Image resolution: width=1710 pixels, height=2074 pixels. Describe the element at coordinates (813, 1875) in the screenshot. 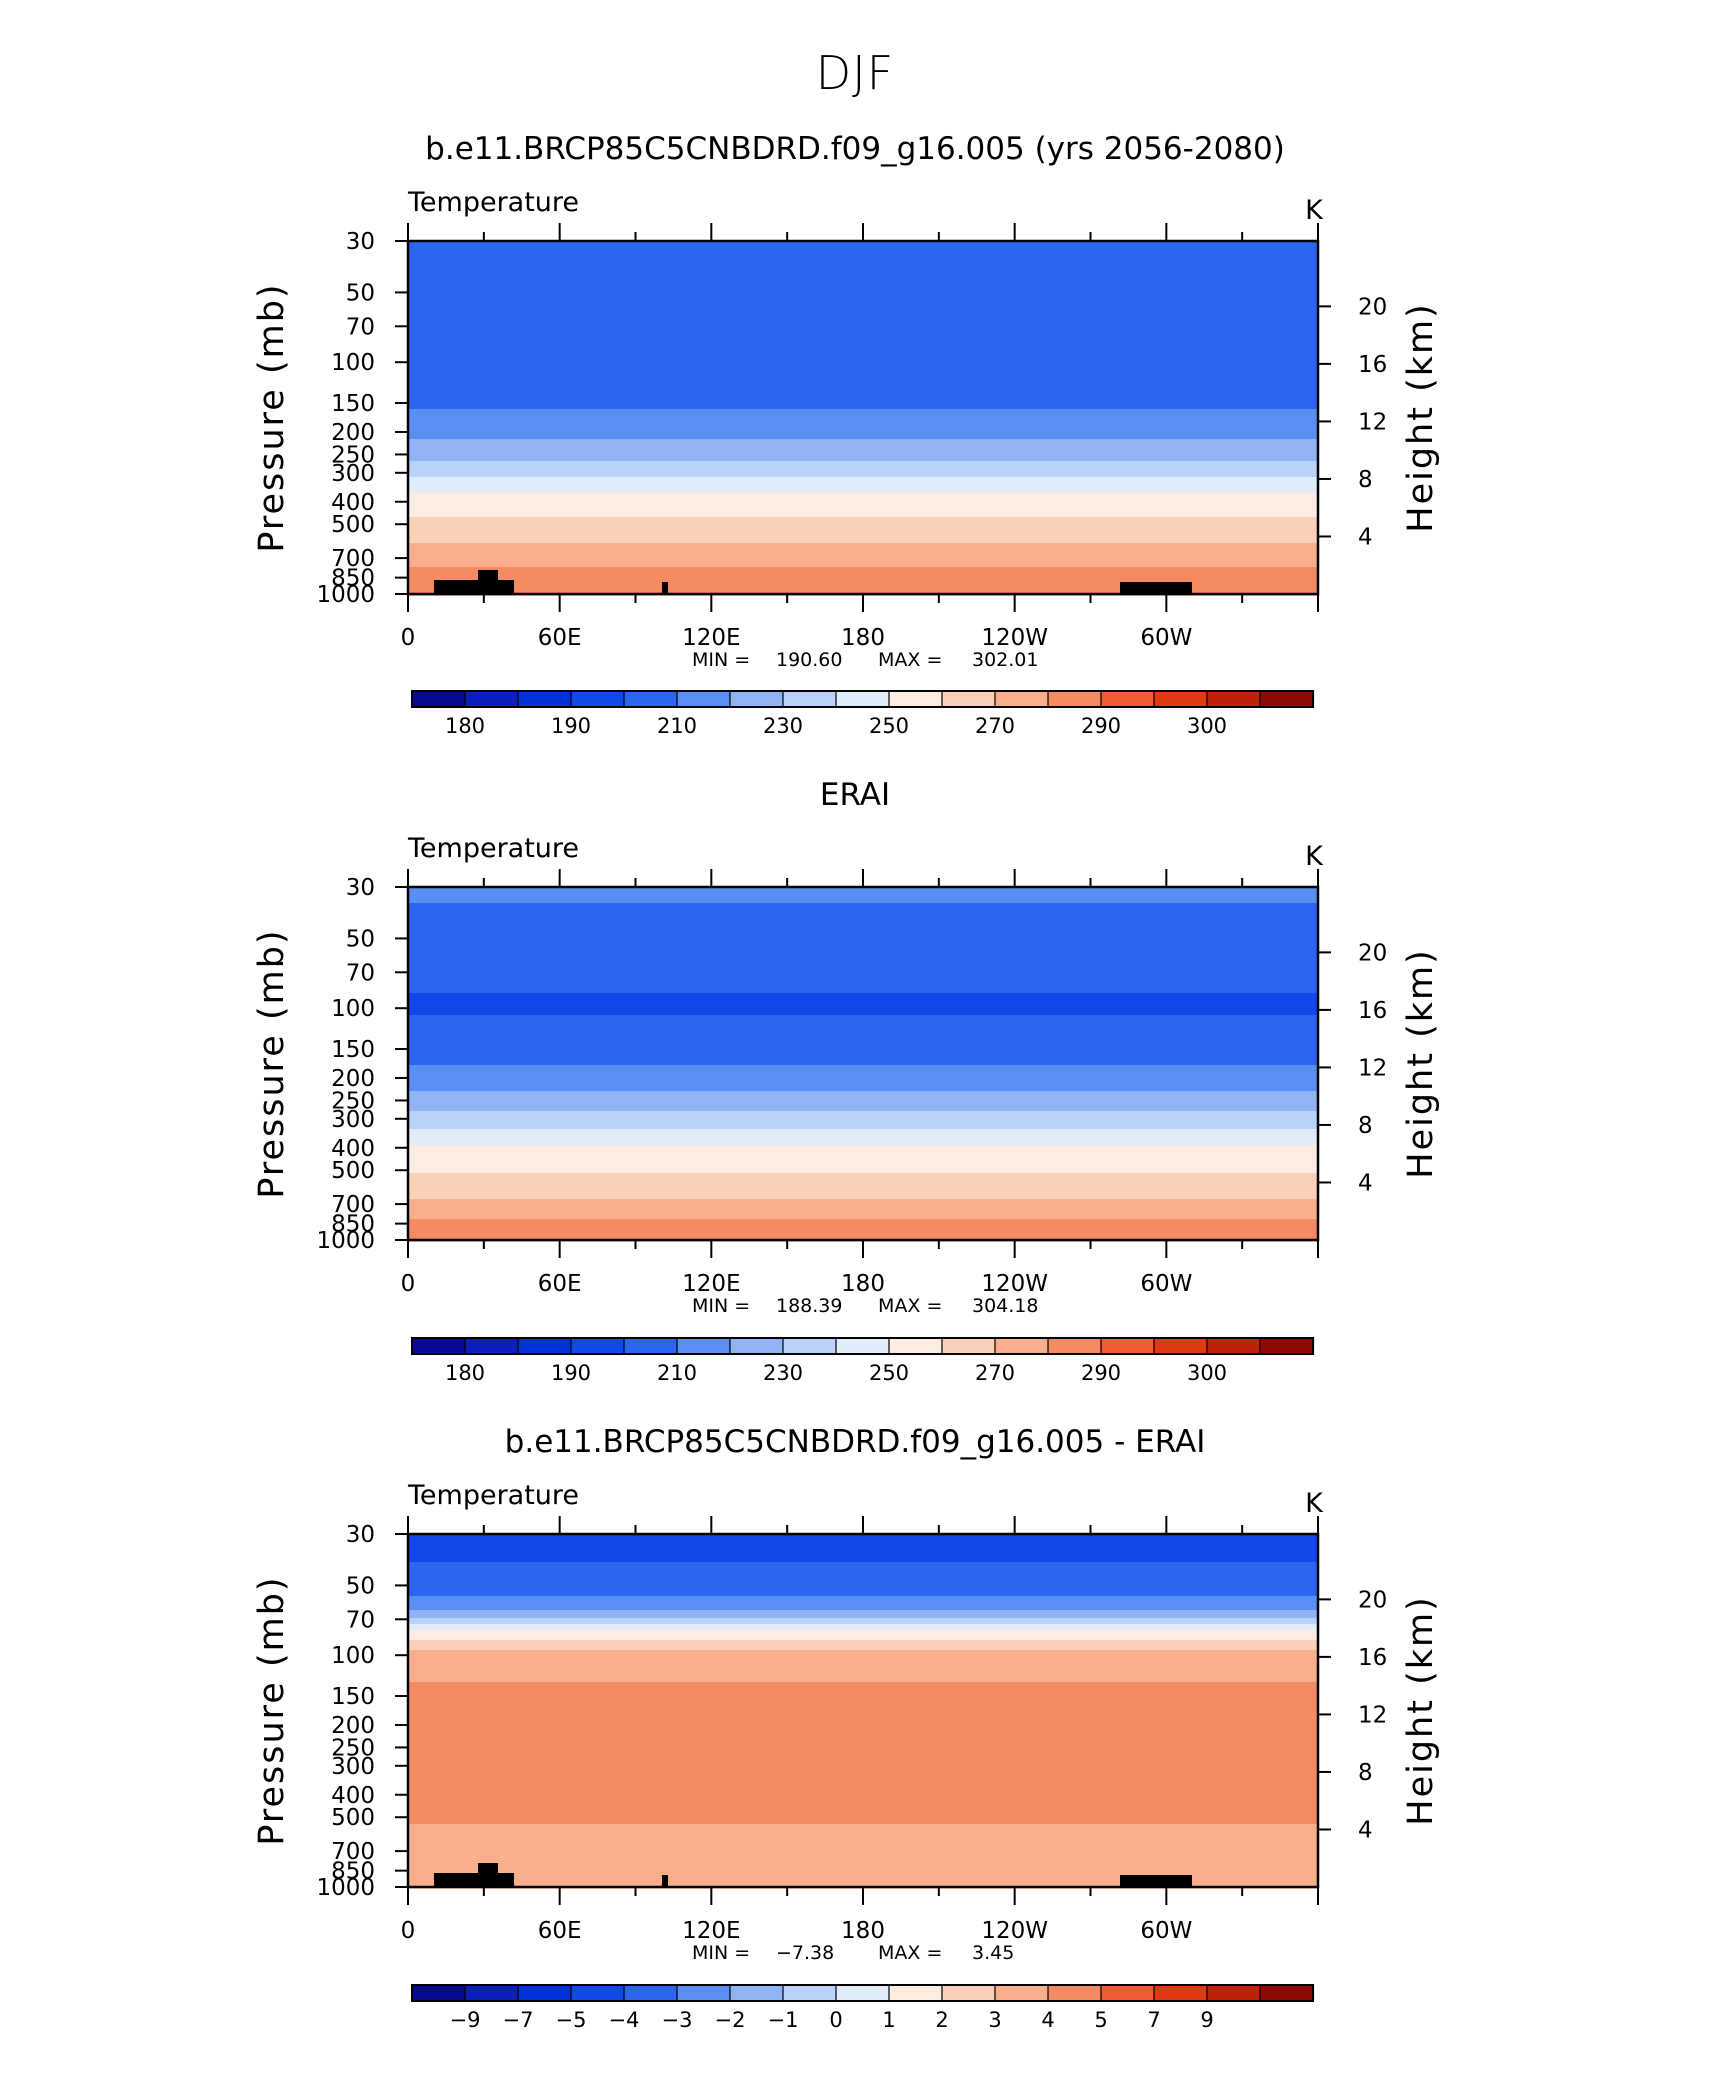

I see `topography` at that location.